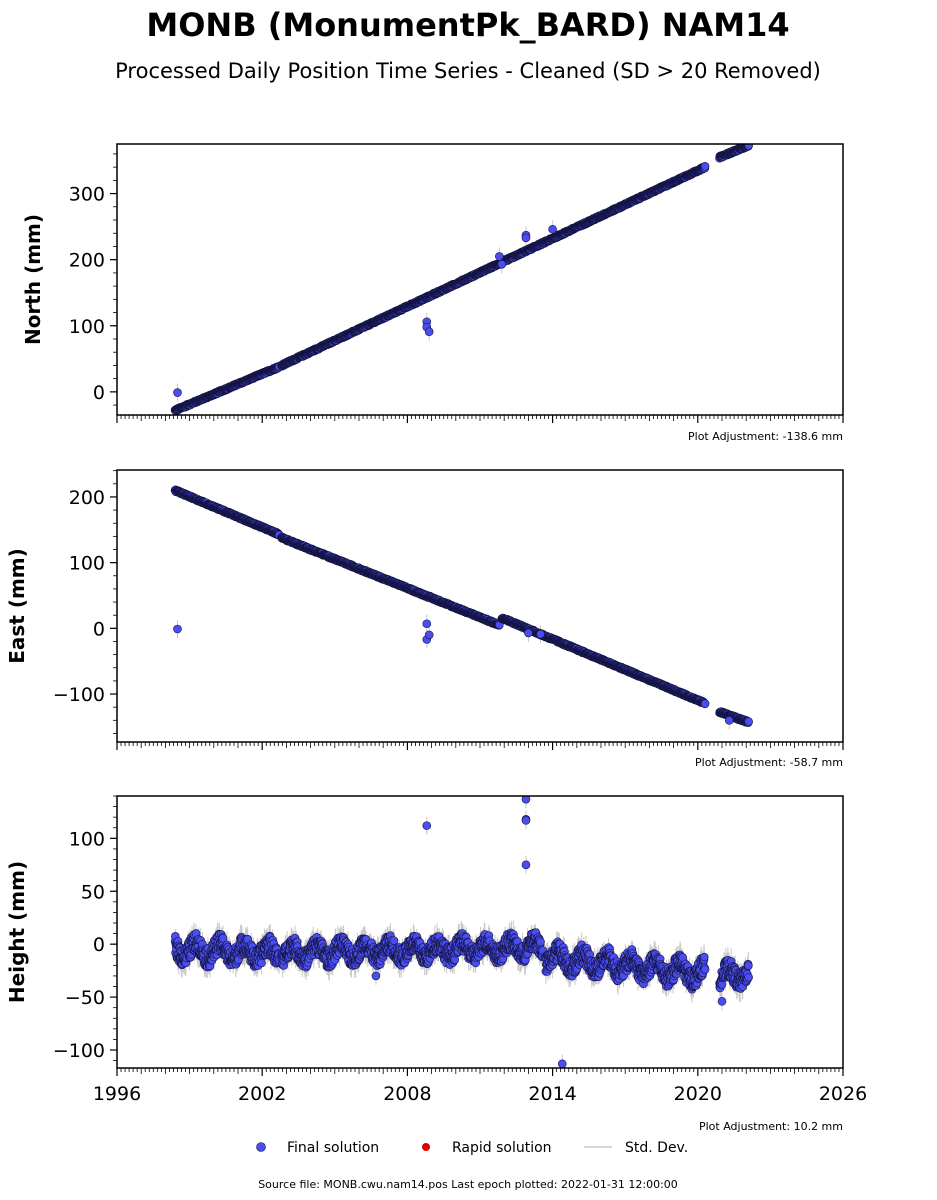  I want to click on y-axis-label: North (mm), so click(33, 279).